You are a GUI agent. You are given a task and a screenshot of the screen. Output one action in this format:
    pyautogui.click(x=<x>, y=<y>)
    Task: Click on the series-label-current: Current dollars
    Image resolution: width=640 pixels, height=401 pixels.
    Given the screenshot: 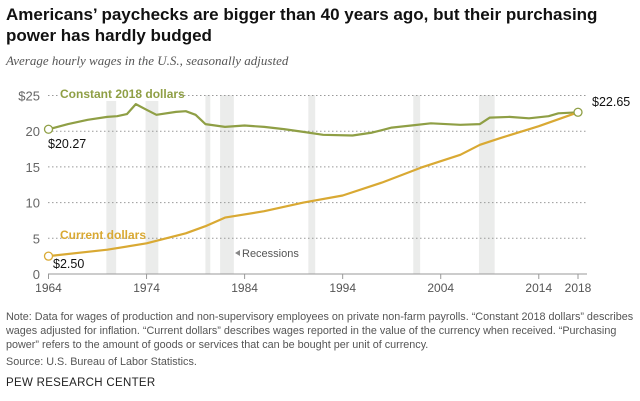 What is the action you would take?
    pyautogui.click(x=103, y=235)
    